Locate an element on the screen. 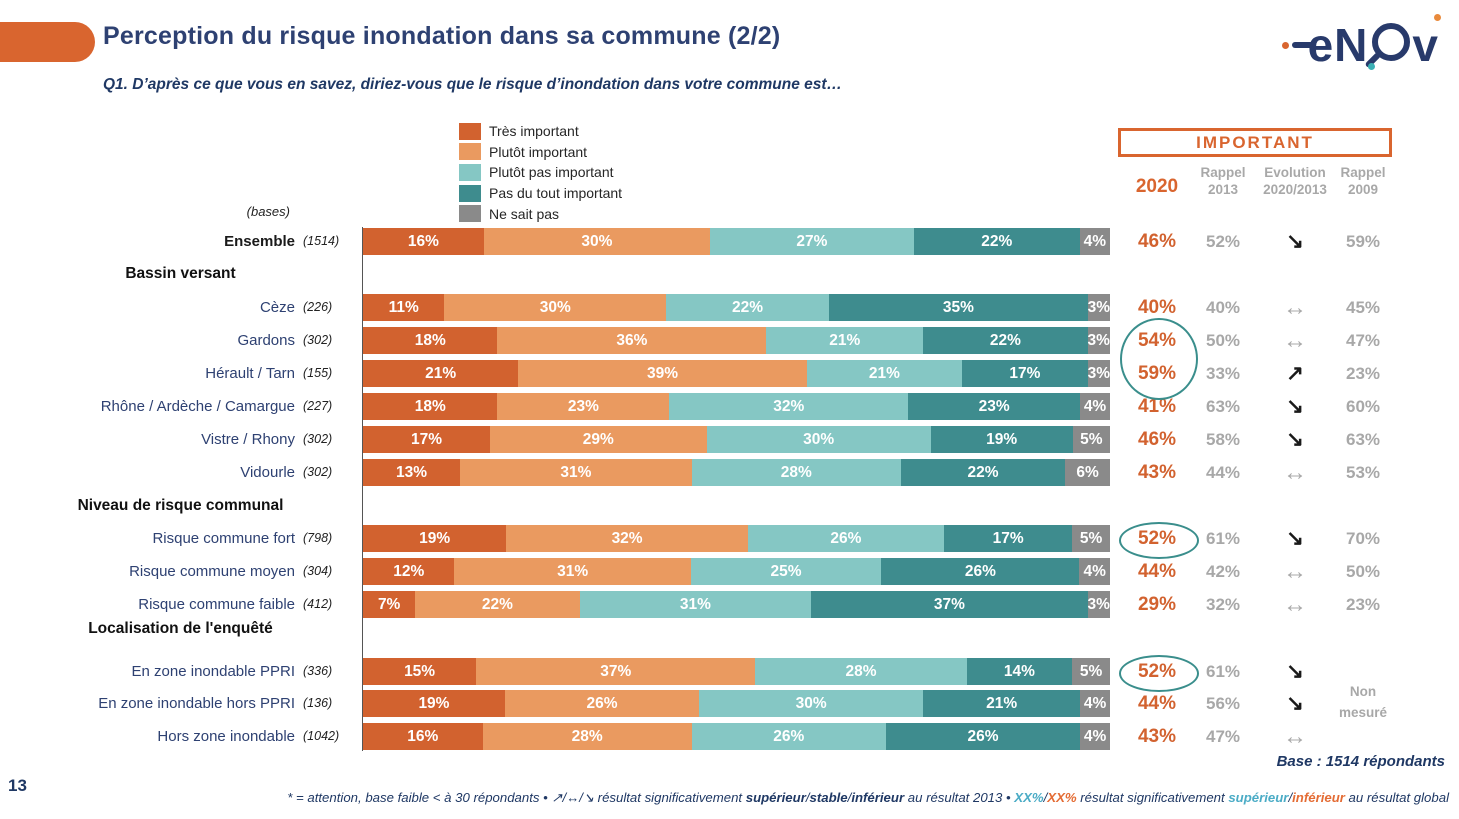  bar-segment: 29% is located at coordinates (598, 439).